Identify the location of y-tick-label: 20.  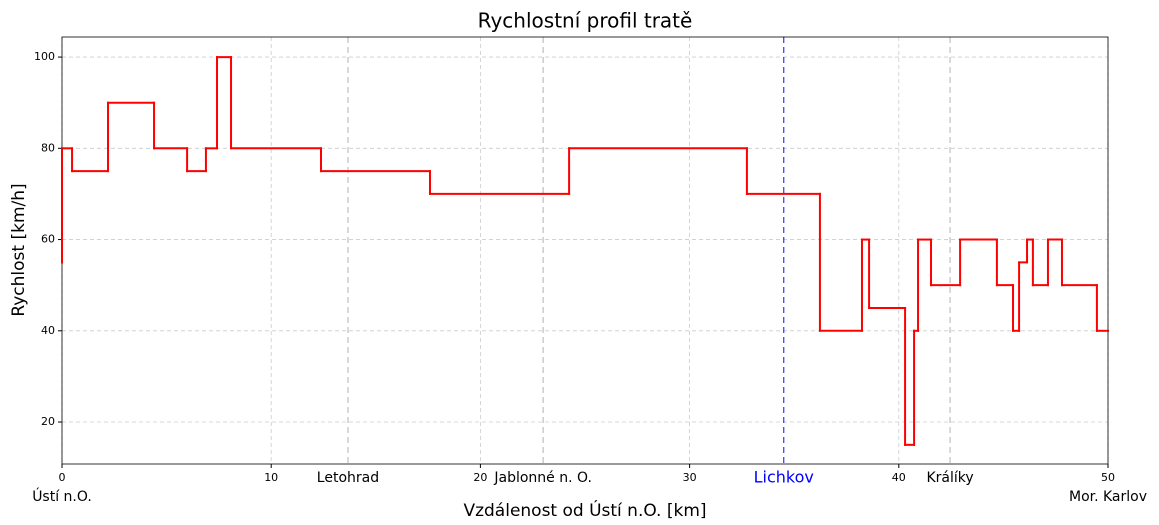
(48, 421).